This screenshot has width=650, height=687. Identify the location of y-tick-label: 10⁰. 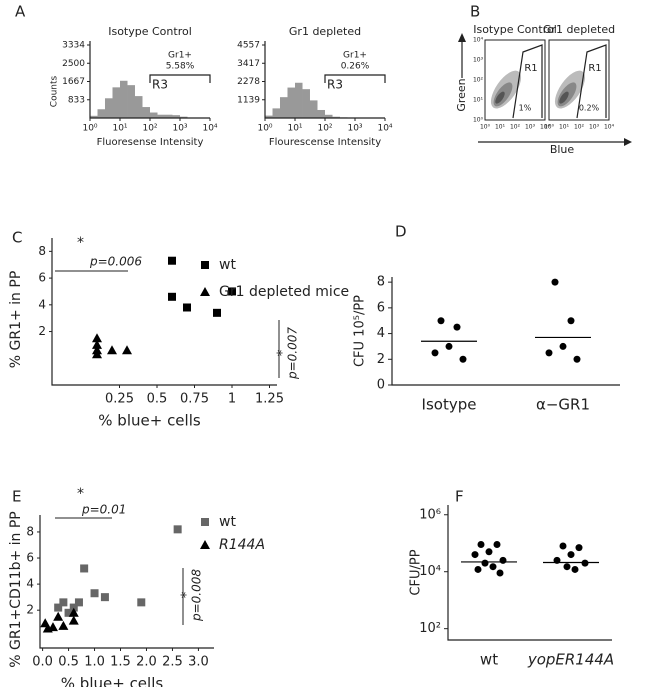
(478, 120).